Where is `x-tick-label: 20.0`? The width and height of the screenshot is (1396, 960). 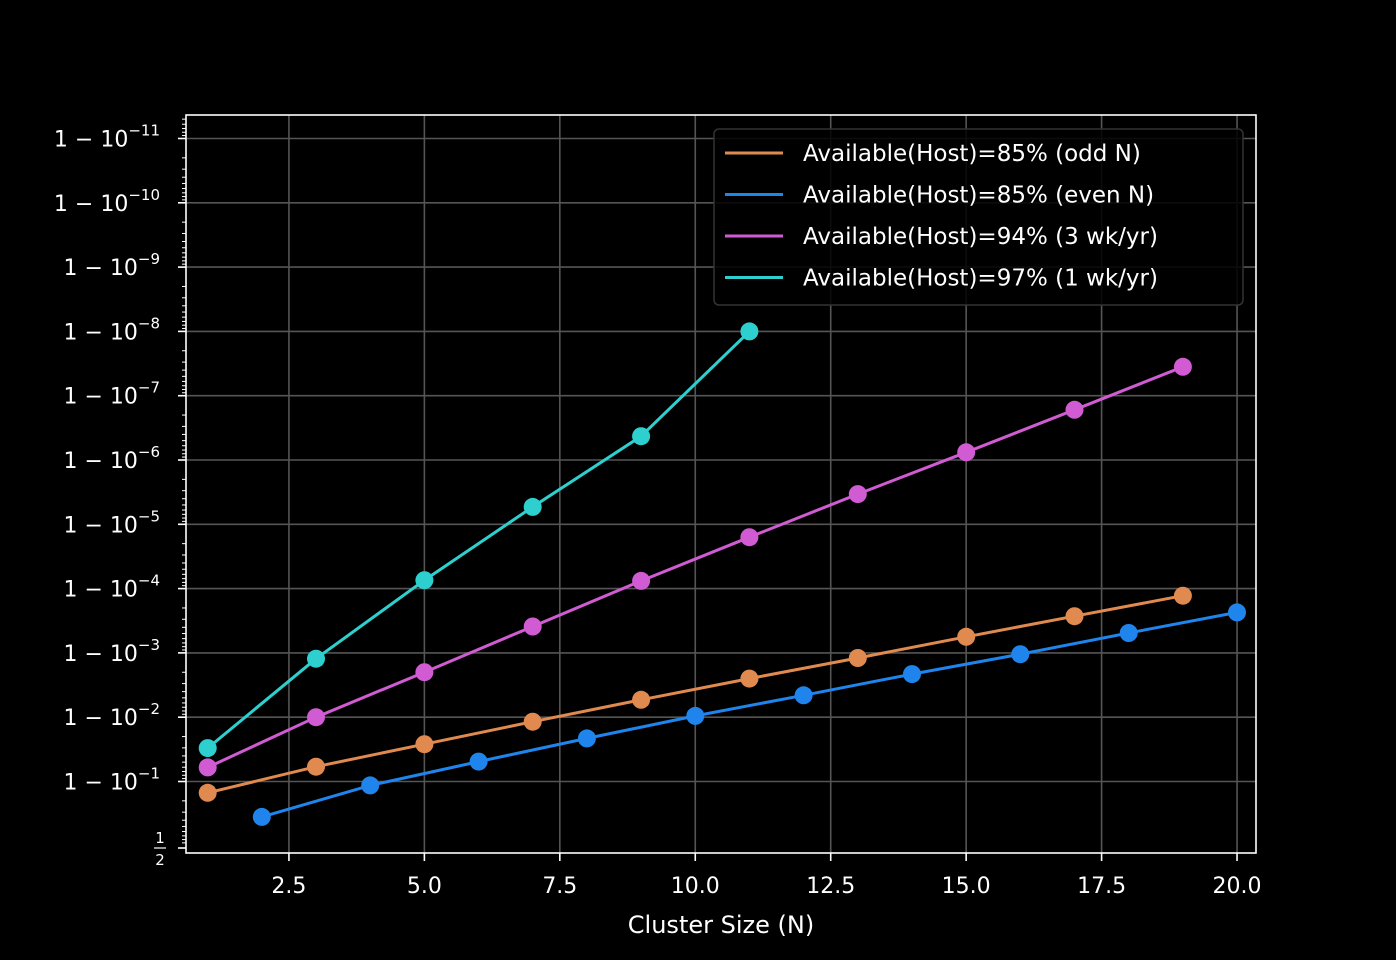 x-tick-label: 20.0 is located at coordinates (1237, 886).